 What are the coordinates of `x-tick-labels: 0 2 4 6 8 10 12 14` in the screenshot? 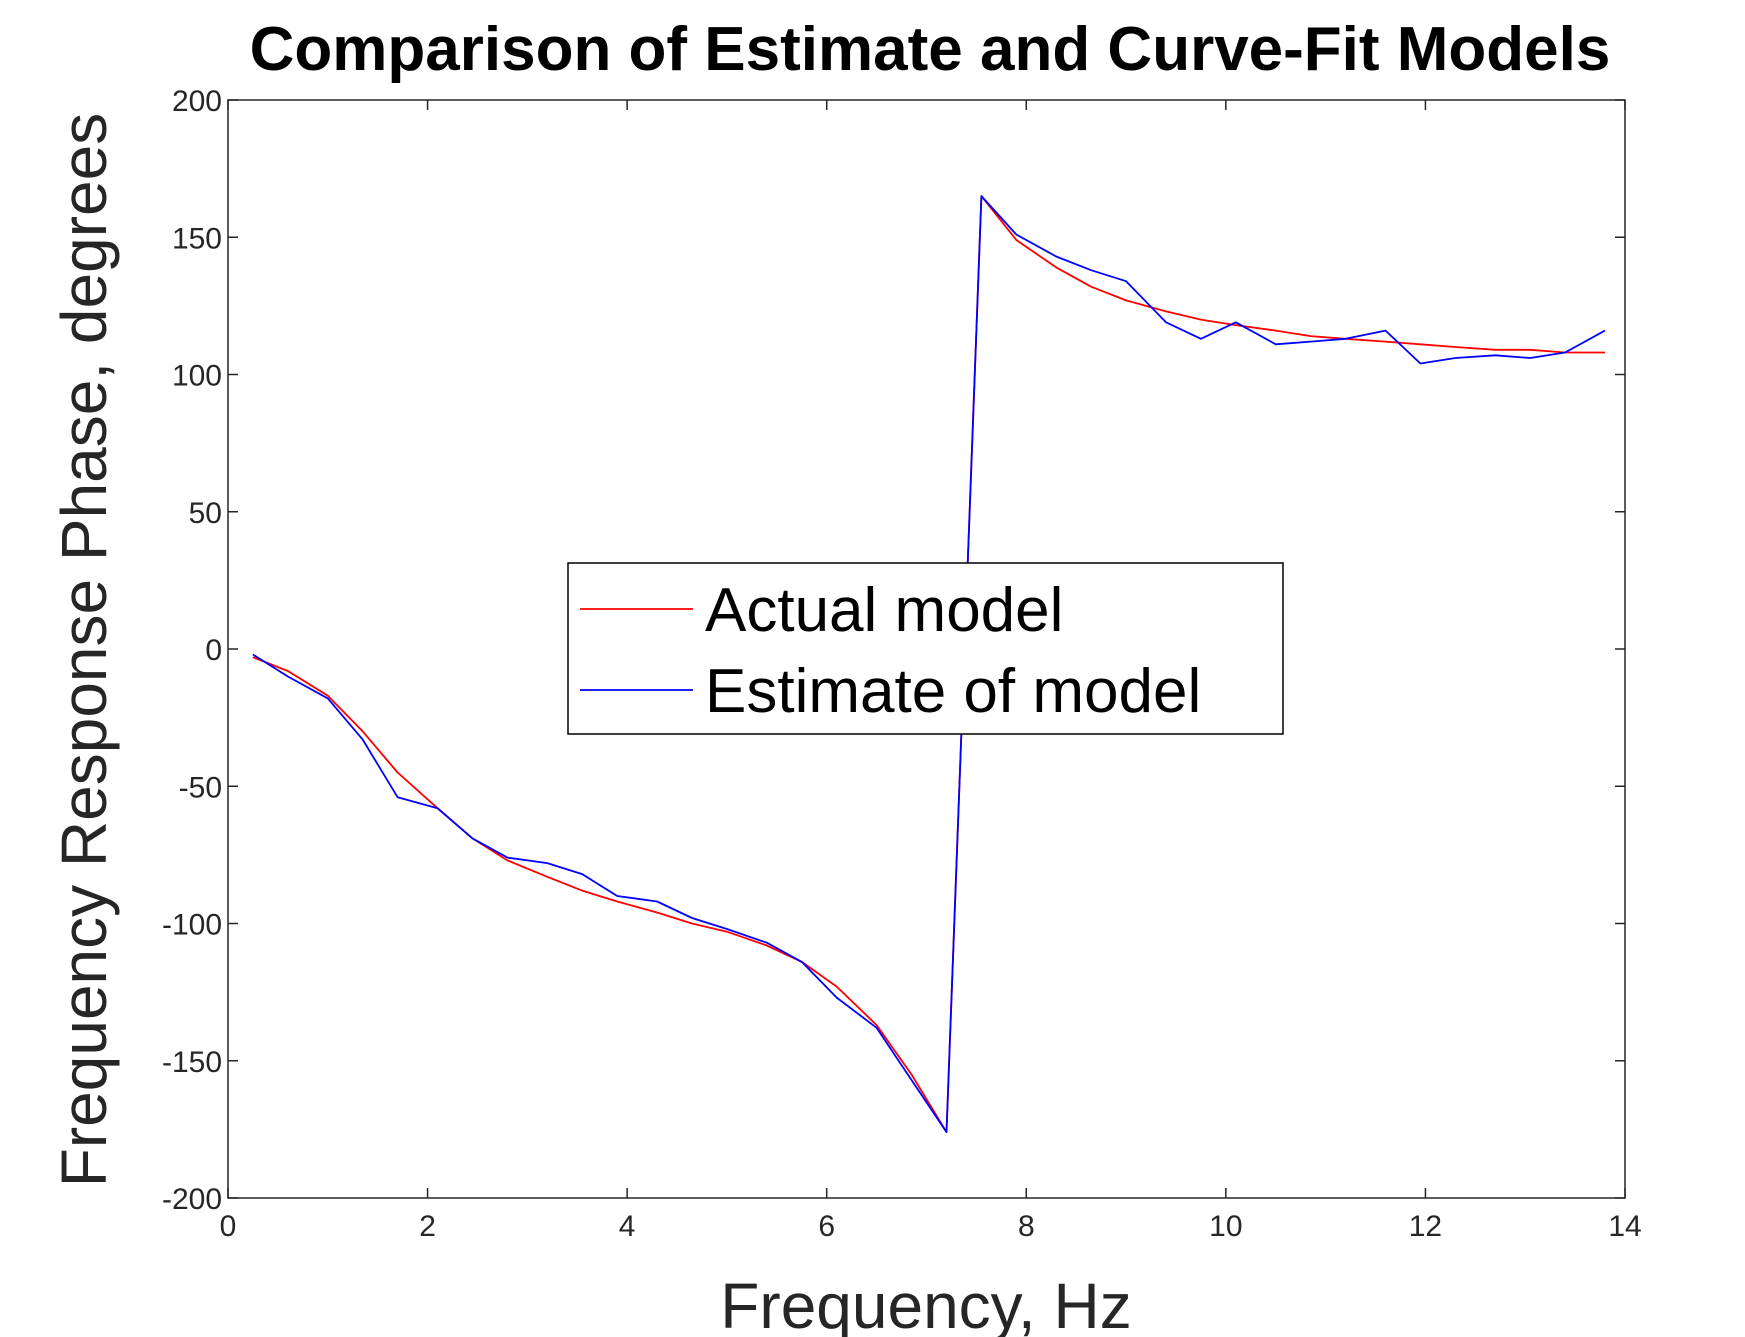 It's located at (931, 1226).